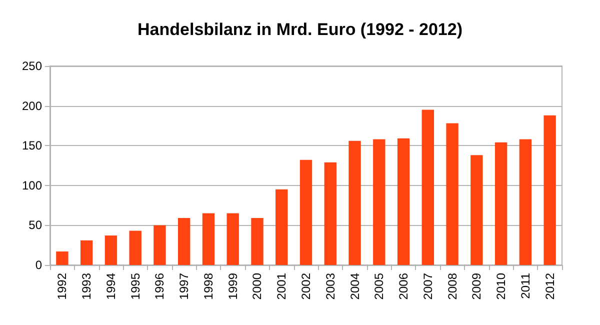 The image size is (600, 325). I want to click on y-tick-label: 250, so click(32, 66).